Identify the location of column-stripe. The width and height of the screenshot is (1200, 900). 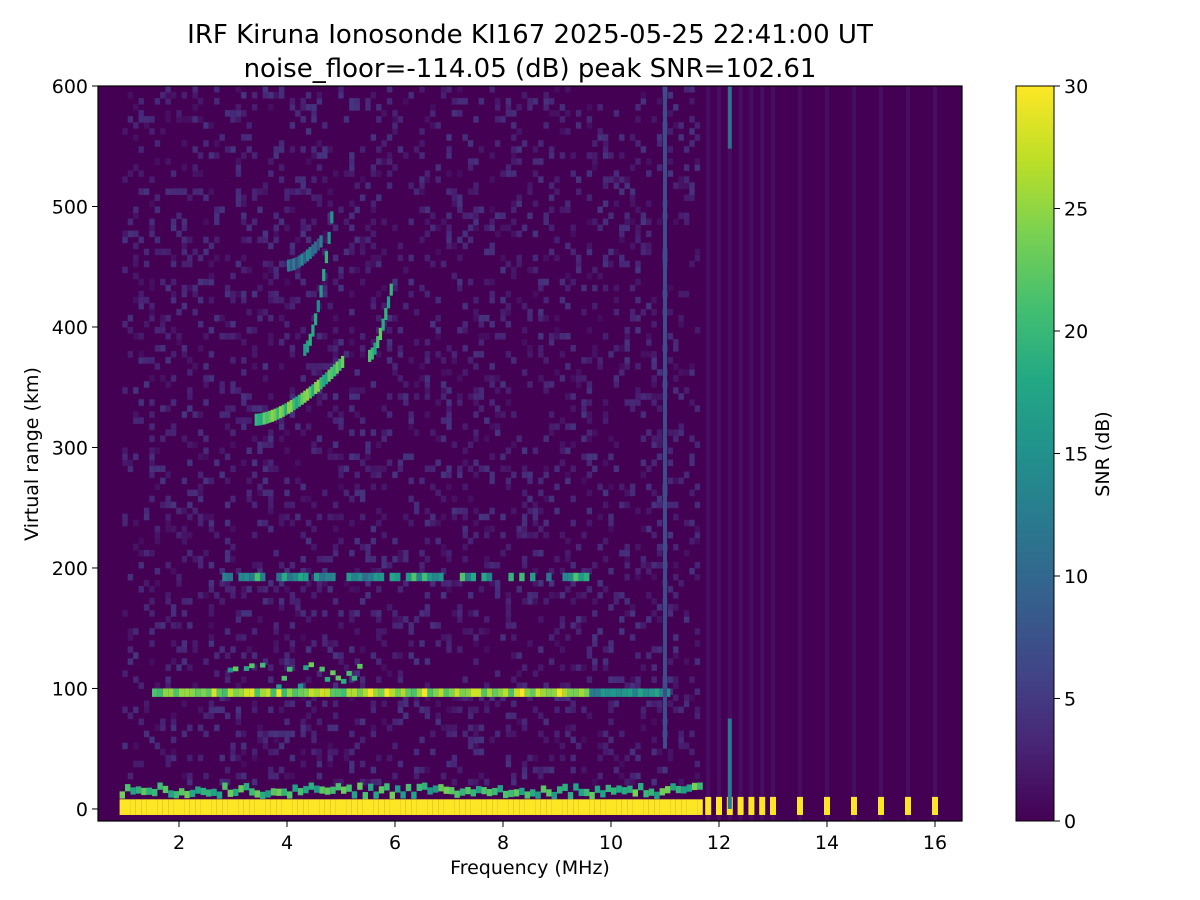
(740, 453).